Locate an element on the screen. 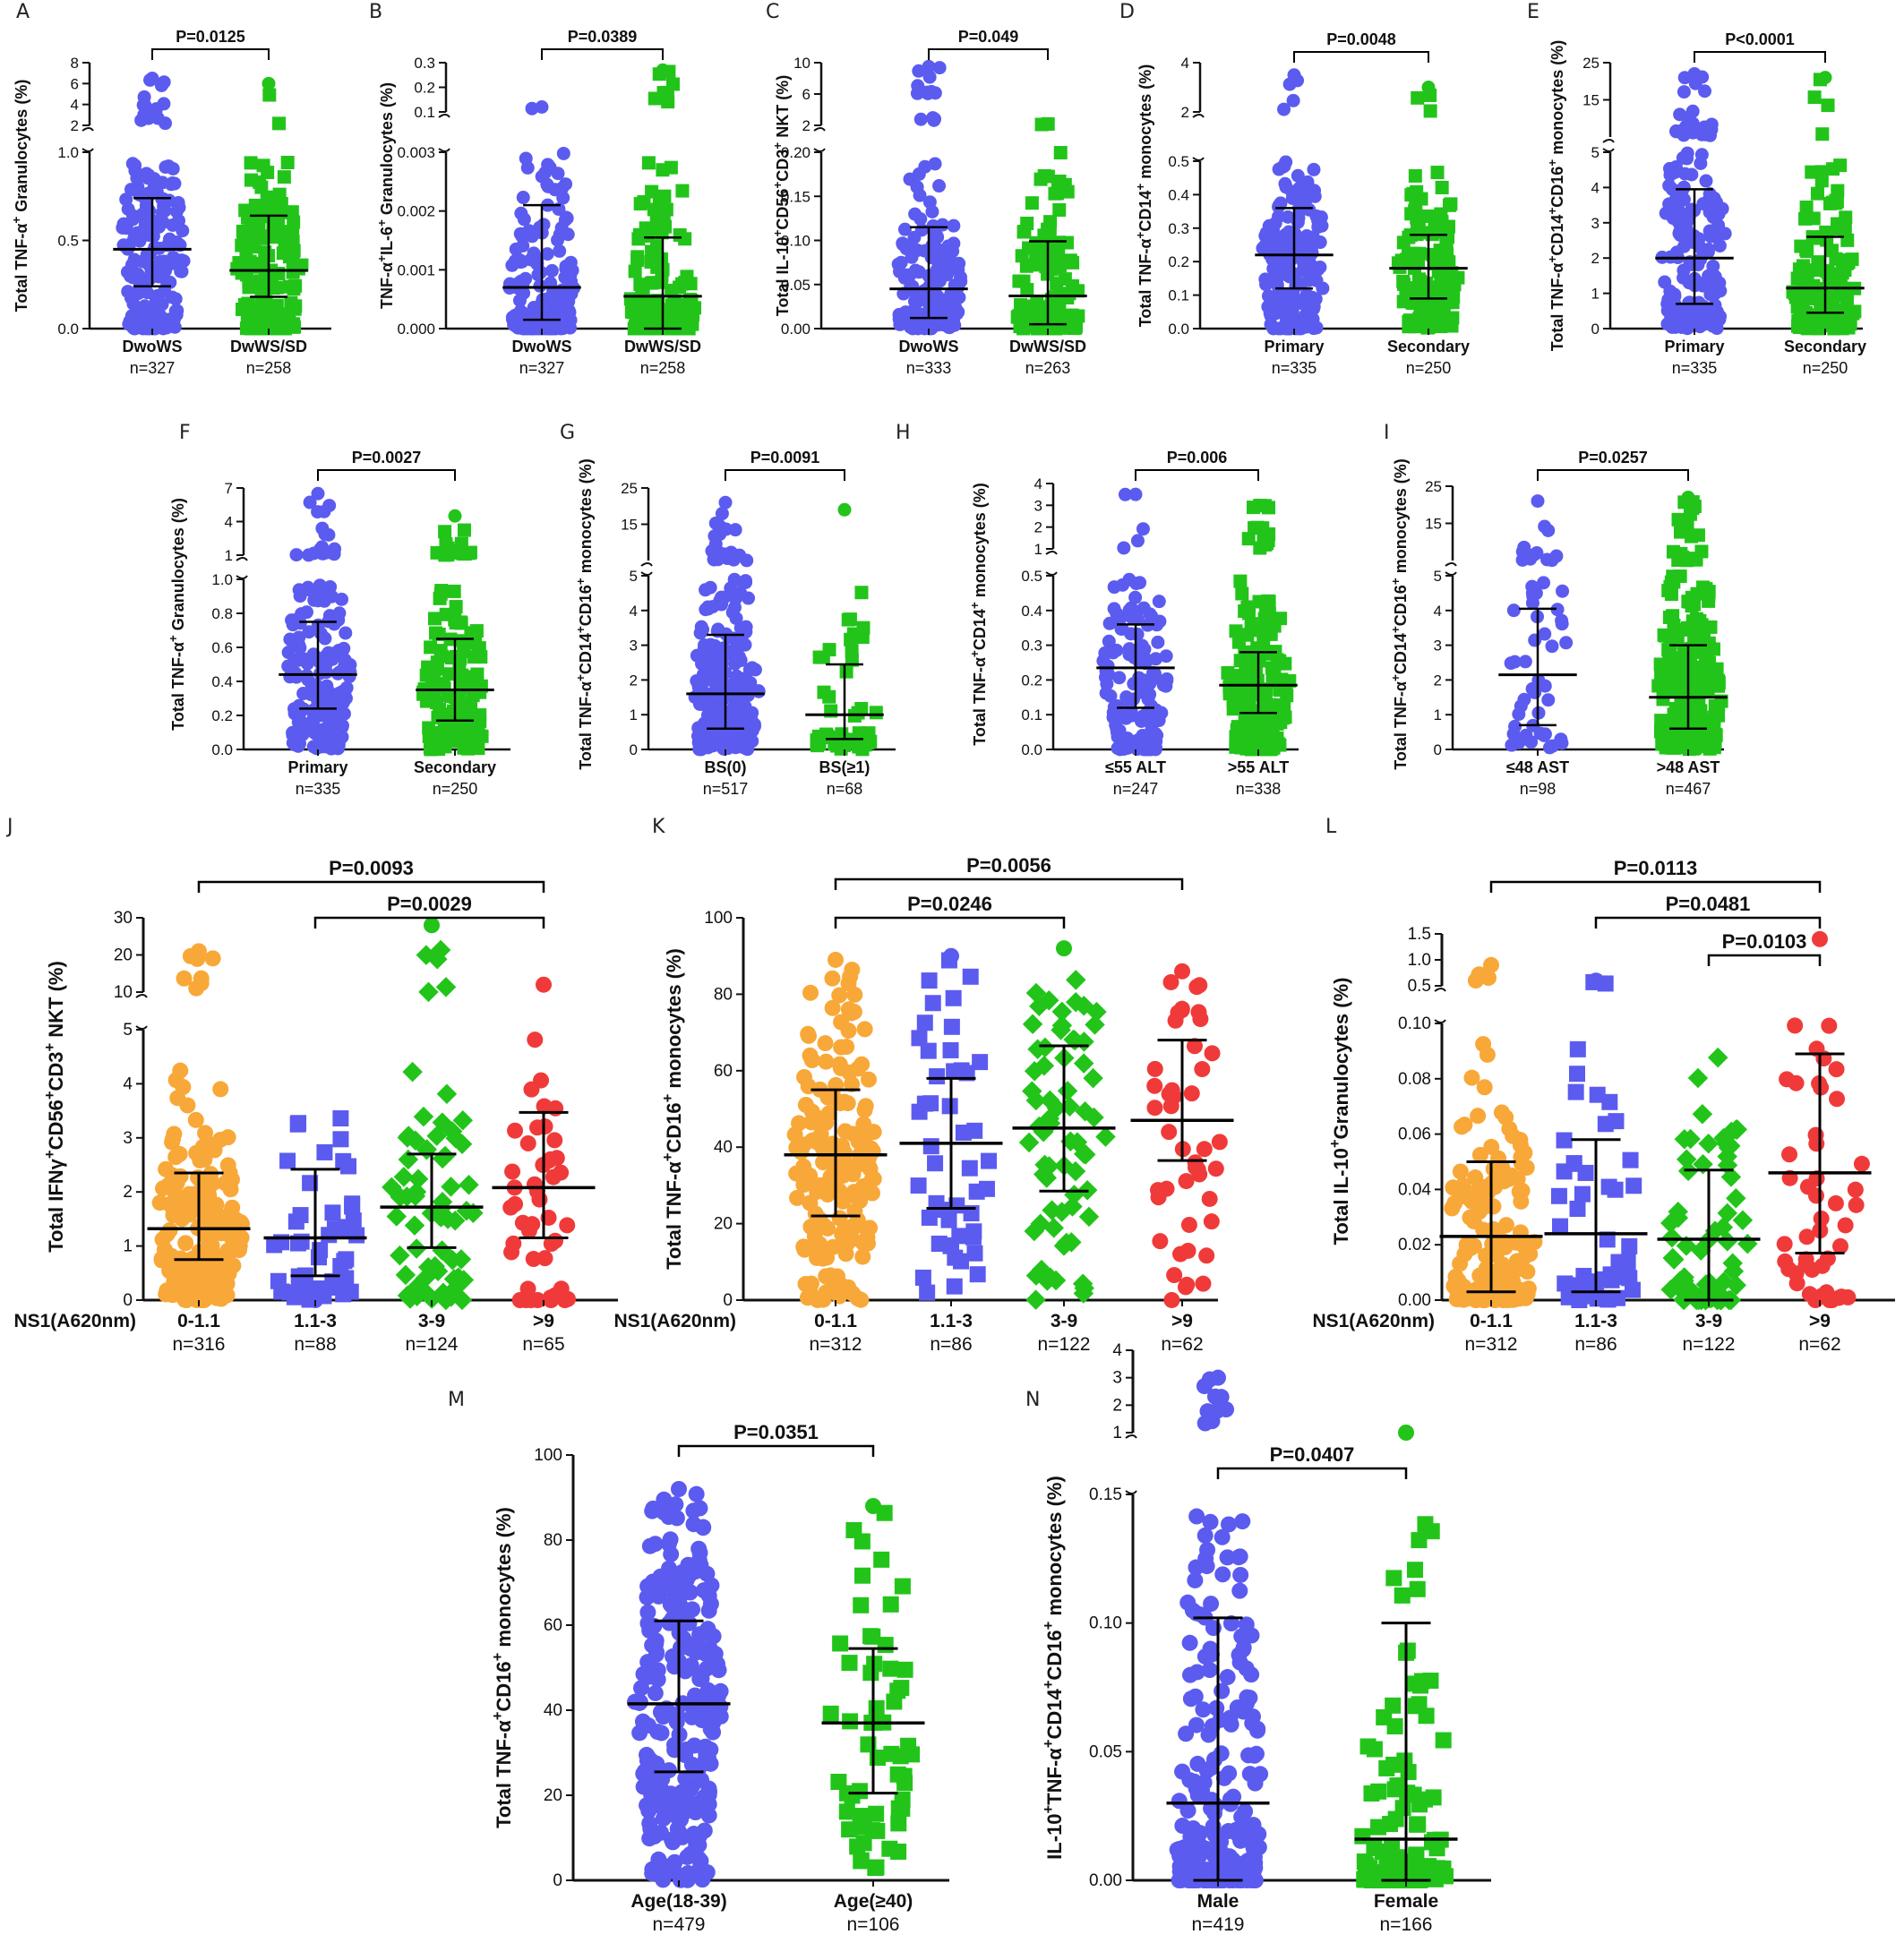  p-value-label: P=0.0481 is located at coordinates (1708, 904).